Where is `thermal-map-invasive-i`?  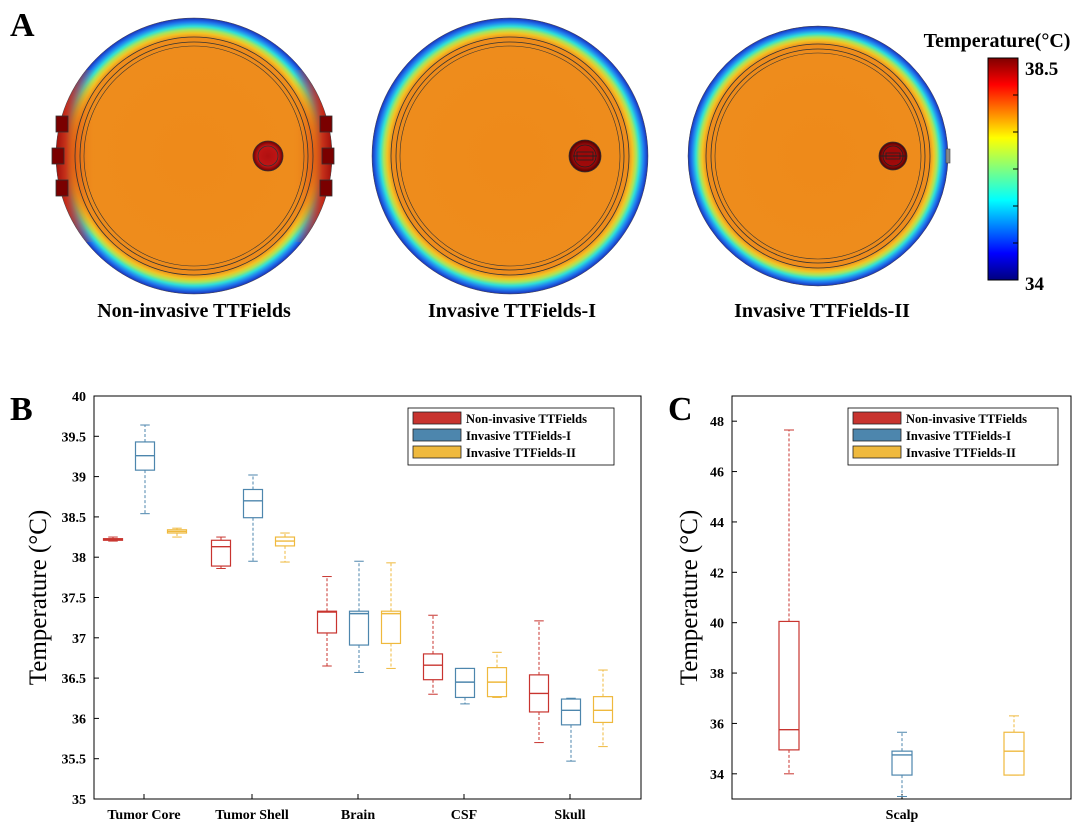 thermal-map-invasive-i is located at coordinates (510, 156).